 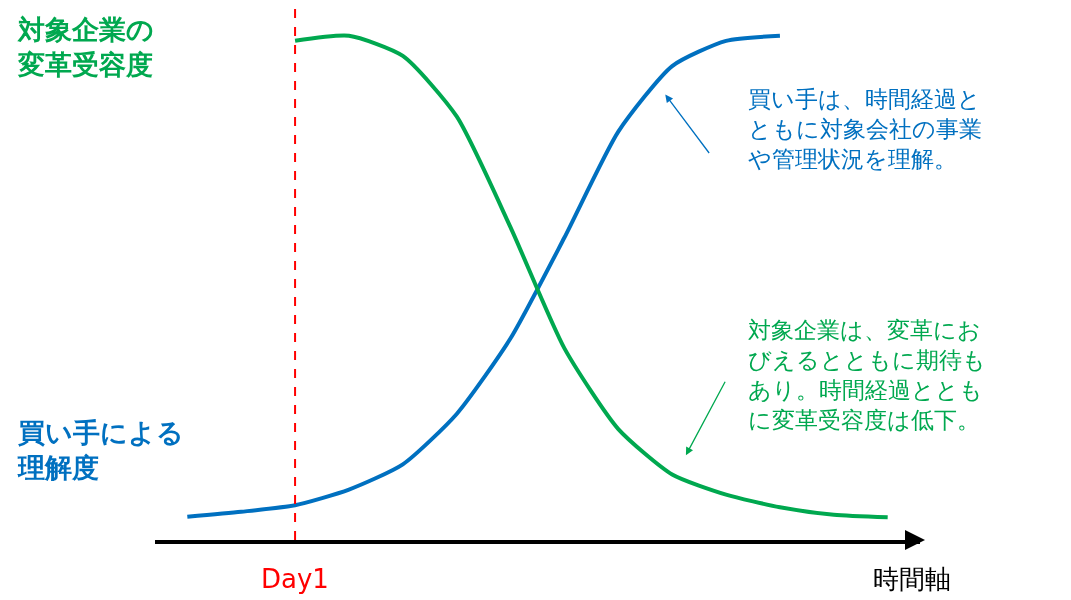 I want to click on annotation: 対象企業は、変革におびえるとともに期待もあり。時間経過とともに変革受容度は低下。, so click(x=867, y=375).